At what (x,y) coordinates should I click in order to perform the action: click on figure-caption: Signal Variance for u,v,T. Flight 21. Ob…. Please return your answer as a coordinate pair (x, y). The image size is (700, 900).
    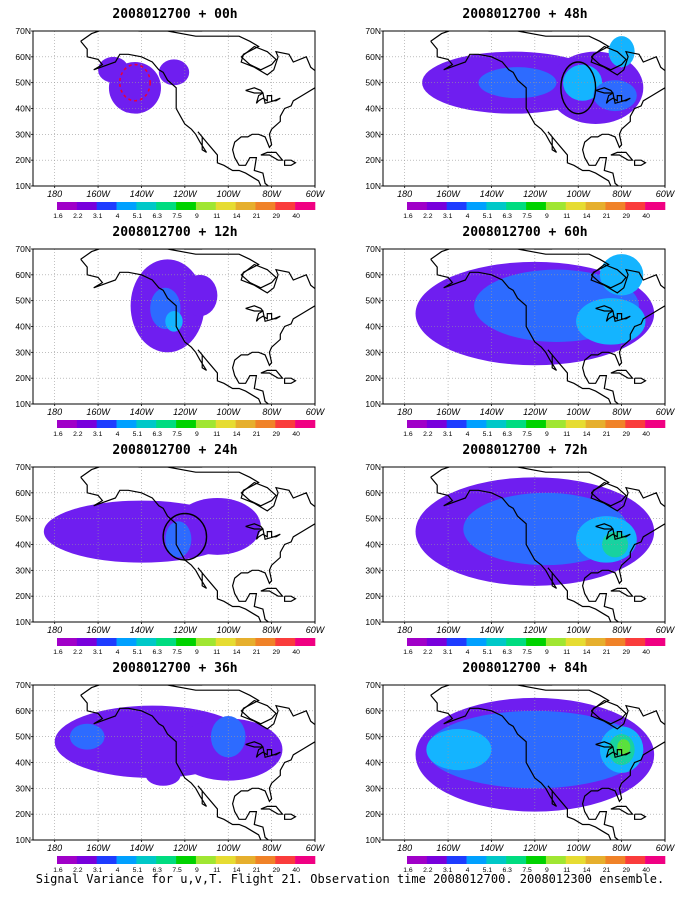
    Looking at the image, I should click on (350, 879).